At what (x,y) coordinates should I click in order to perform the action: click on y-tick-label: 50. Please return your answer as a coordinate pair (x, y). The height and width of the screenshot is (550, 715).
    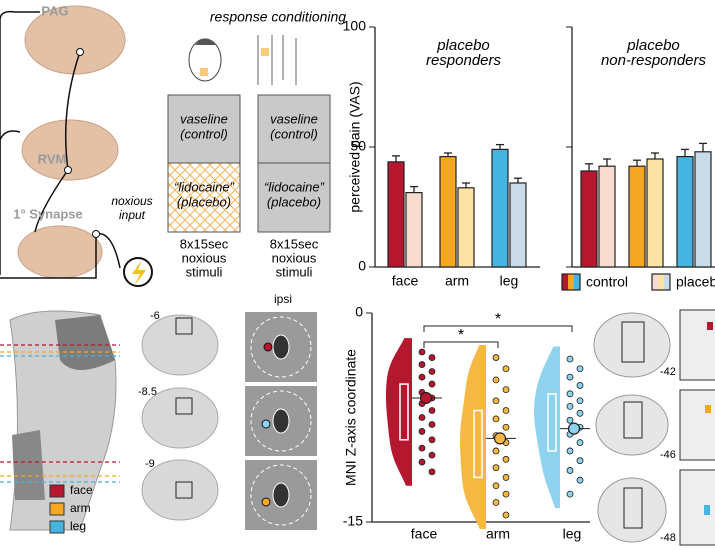
    Looking at the image, I should click on (358, 146).